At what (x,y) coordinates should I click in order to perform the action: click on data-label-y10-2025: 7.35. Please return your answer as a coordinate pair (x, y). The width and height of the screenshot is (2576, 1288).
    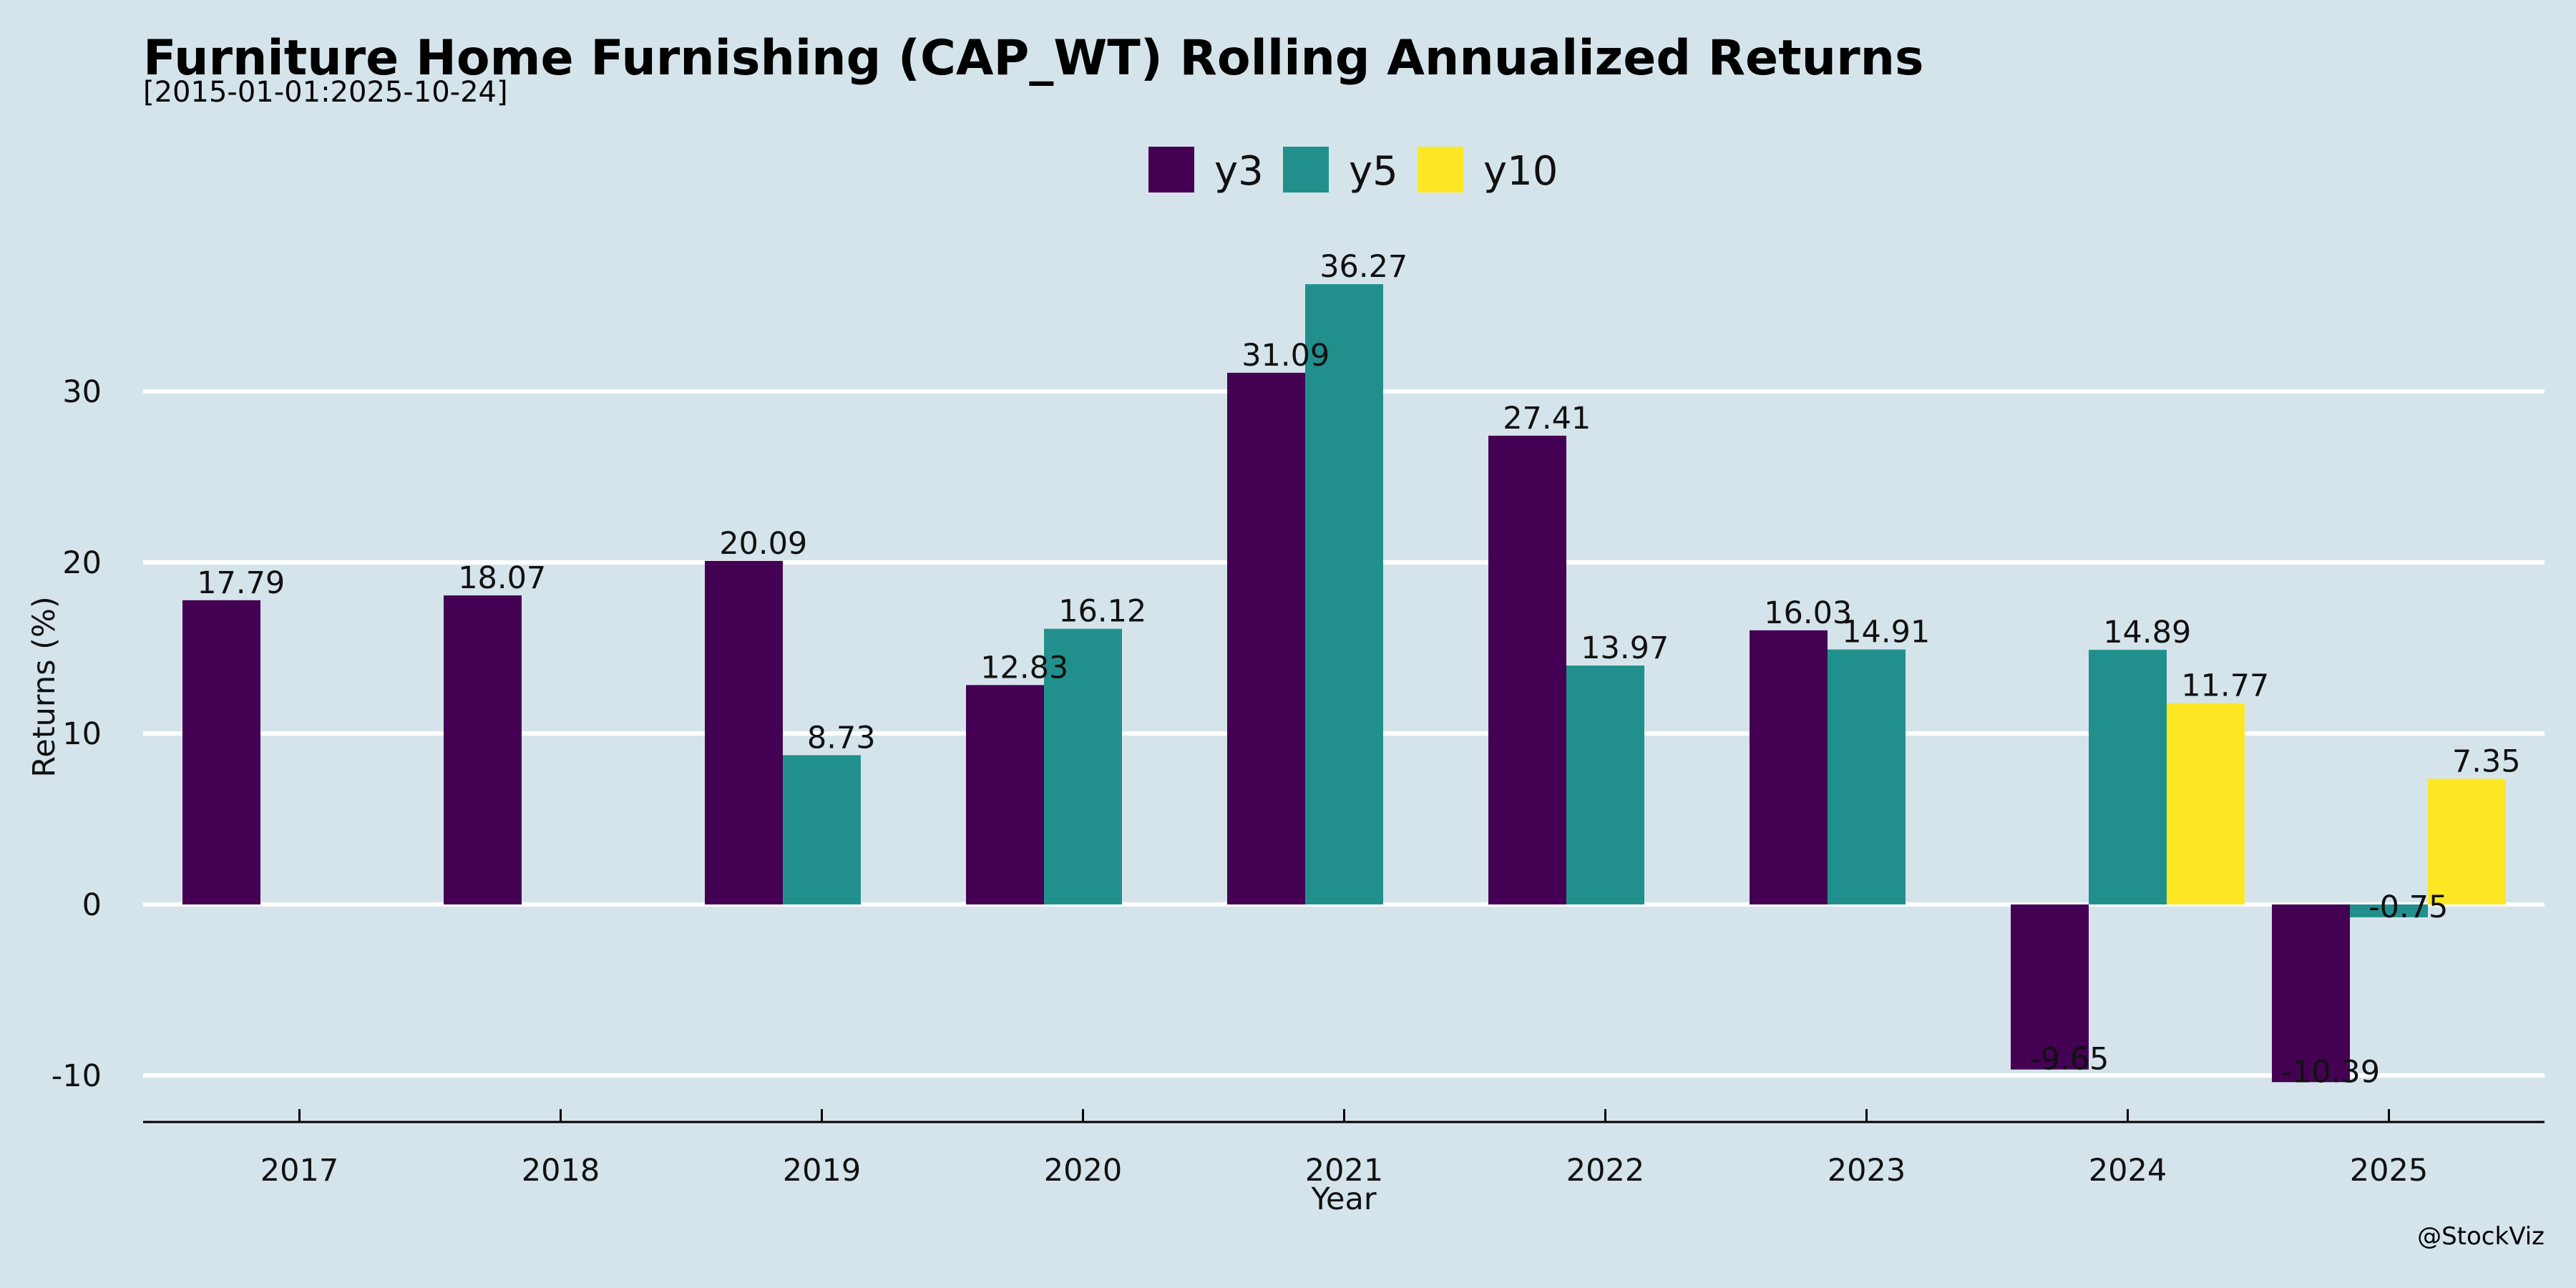
    Looking at the image, I should click on (2486, 761).